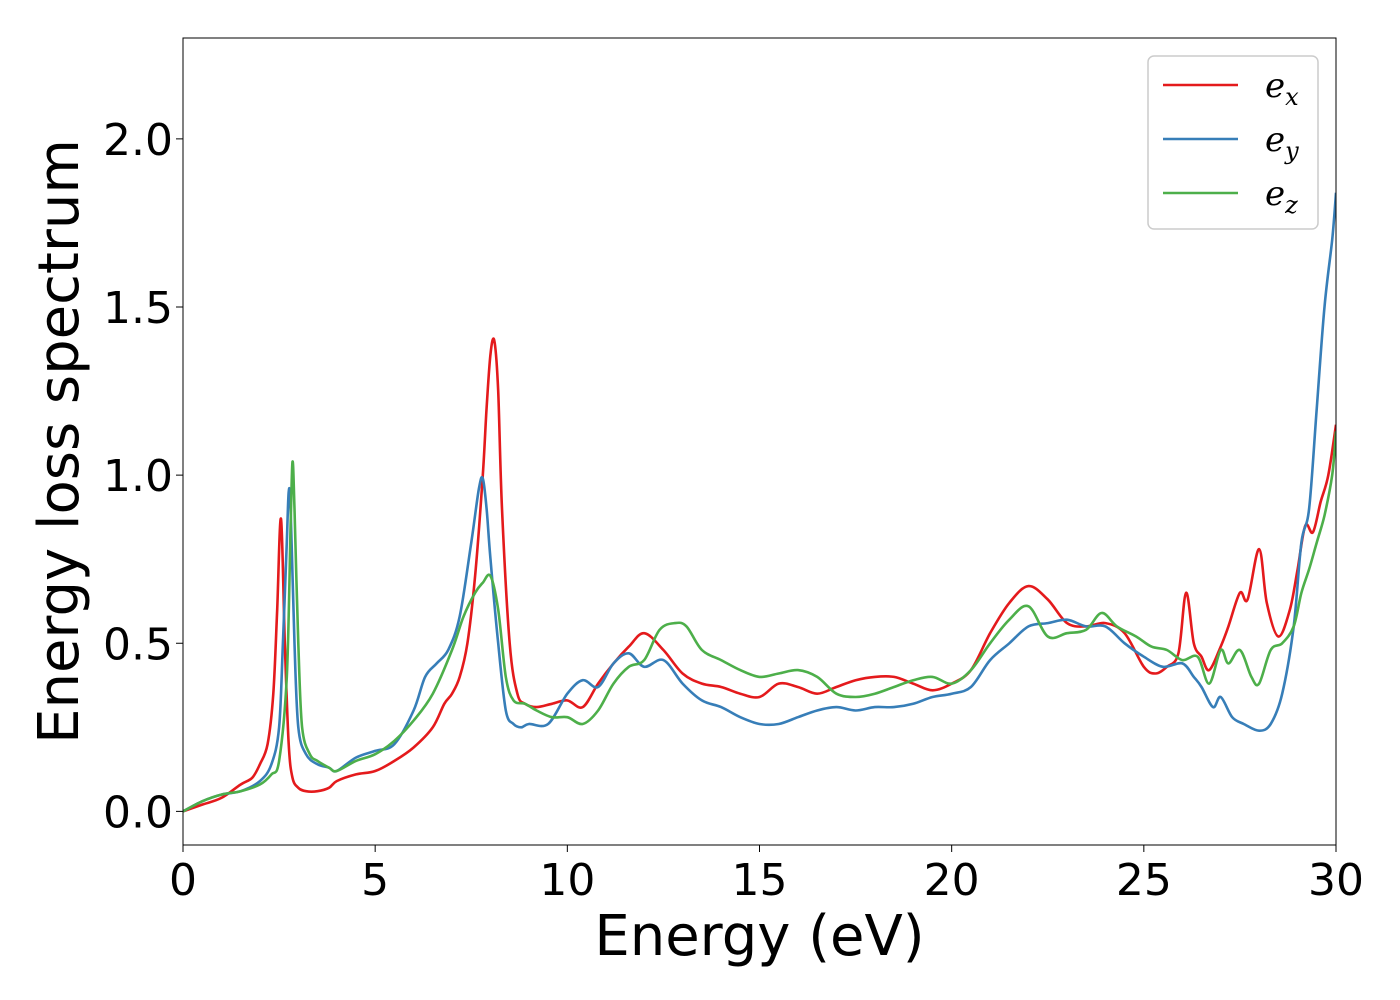 This screenshot has width=1400, height=1000. I want to click on legend-label-z: ez, so click(1281, 196).